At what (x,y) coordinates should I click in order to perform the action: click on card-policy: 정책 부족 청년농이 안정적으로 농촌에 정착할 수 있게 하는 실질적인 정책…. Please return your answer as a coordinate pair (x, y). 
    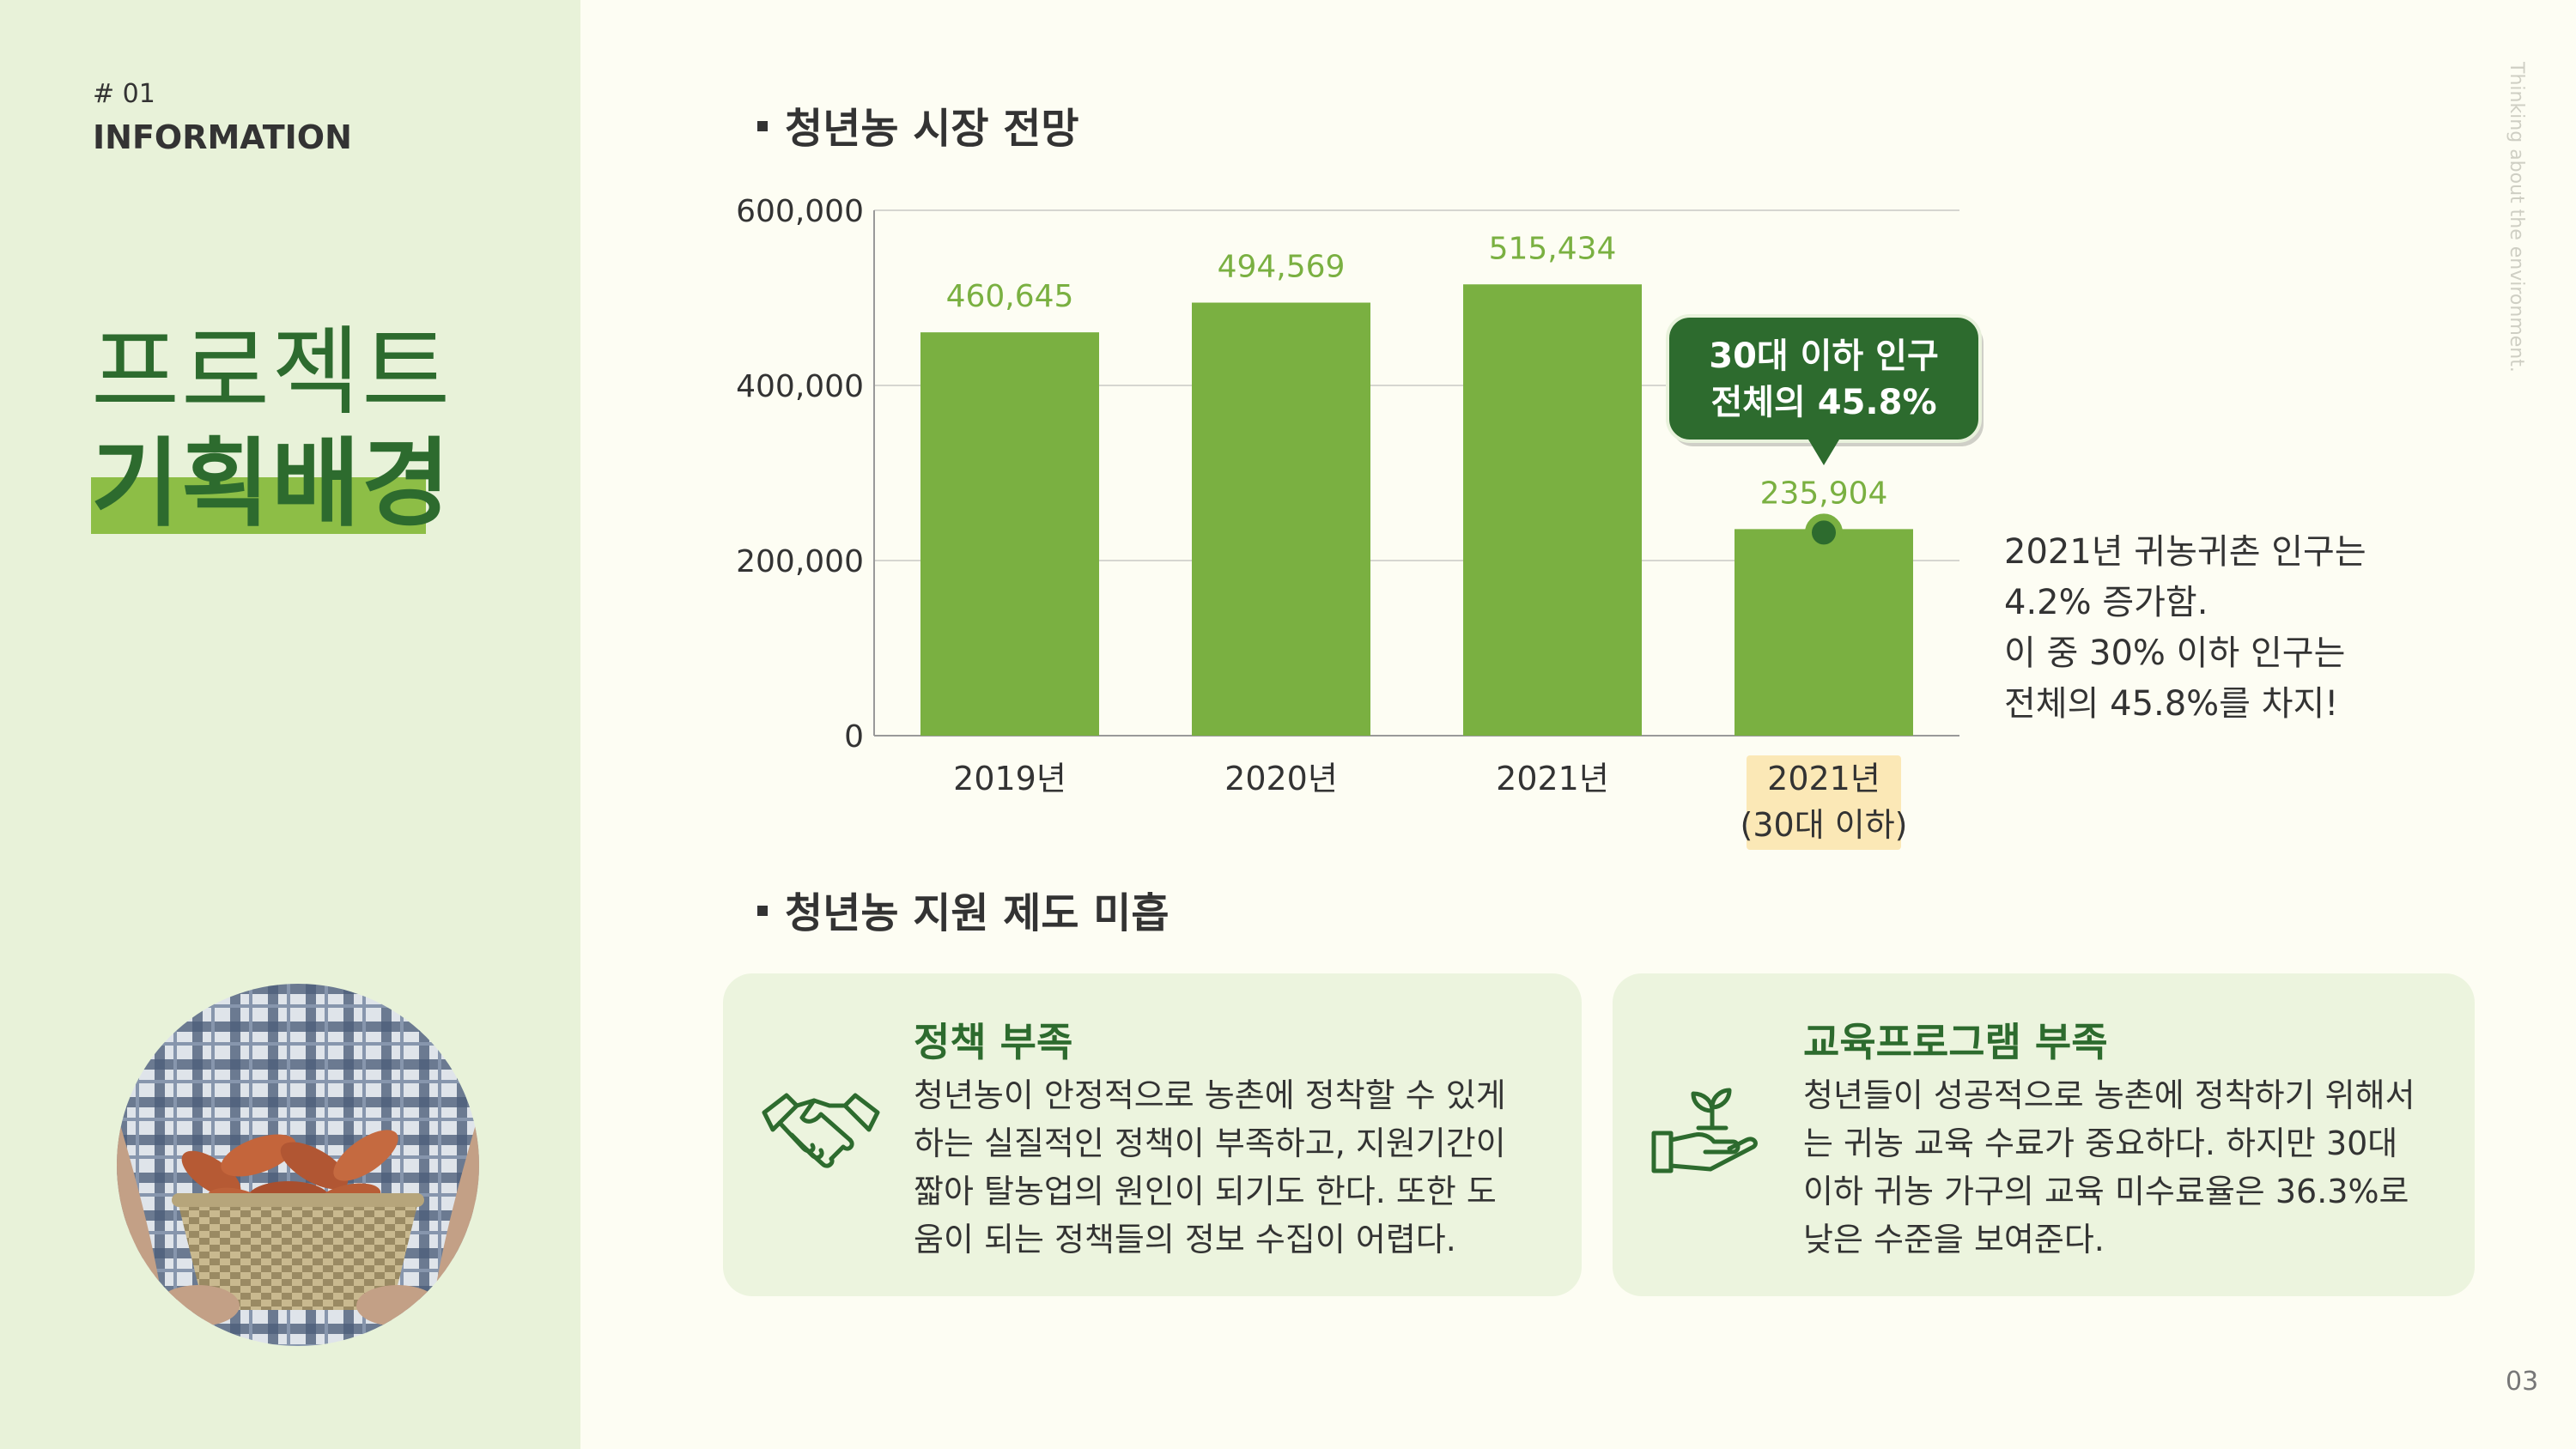
    Looking at the image, I should click on (1152, 1134).